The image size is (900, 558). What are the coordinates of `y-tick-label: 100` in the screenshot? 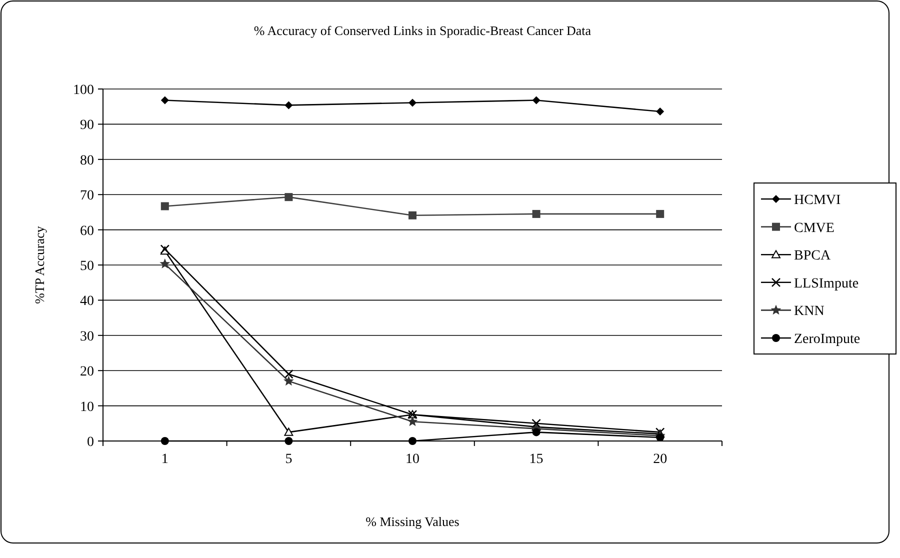 It's located at (83, 90).